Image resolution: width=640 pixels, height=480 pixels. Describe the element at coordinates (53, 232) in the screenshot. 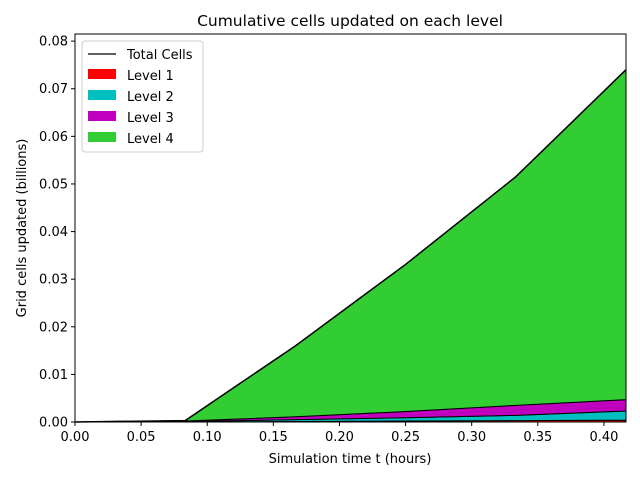

I see `y-tick-label: 0.04` at that location.